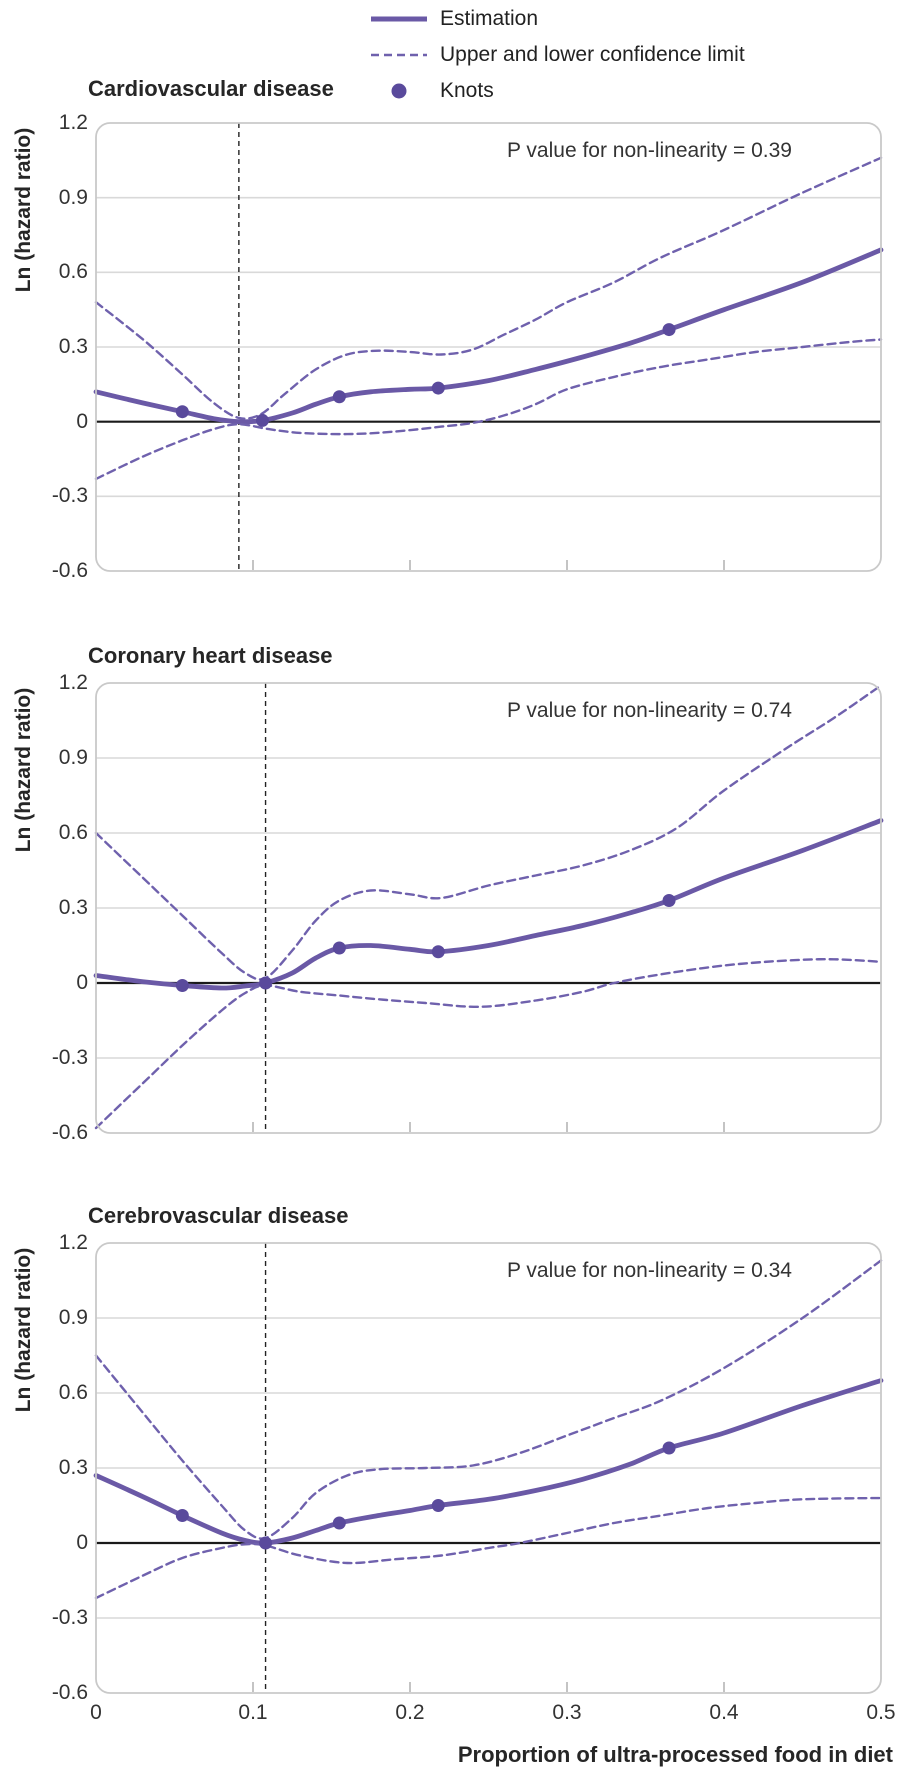 Image resolution: width=901 pixels, height=1772 pixels. Describe the element at coordinates (410, 1712) in the screenshot. I see `x-tick-label: 0.2` at that location.